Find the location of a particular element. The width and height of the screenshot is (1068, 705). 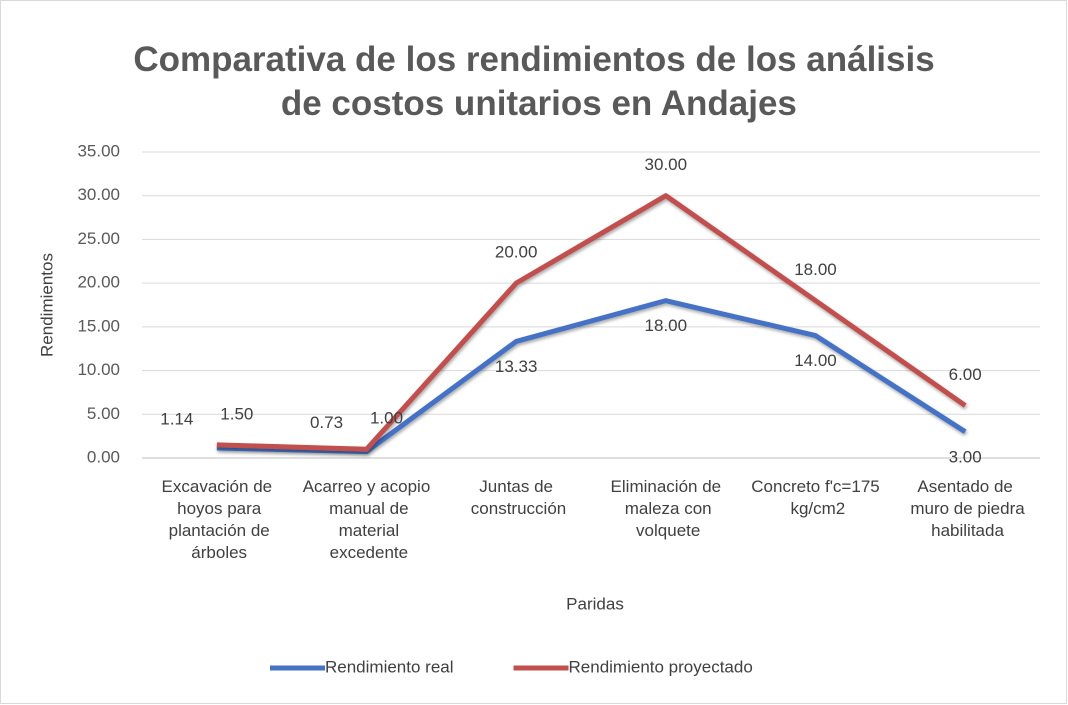

y-tick-label: 0.00 is located at coordinates (103, 456).